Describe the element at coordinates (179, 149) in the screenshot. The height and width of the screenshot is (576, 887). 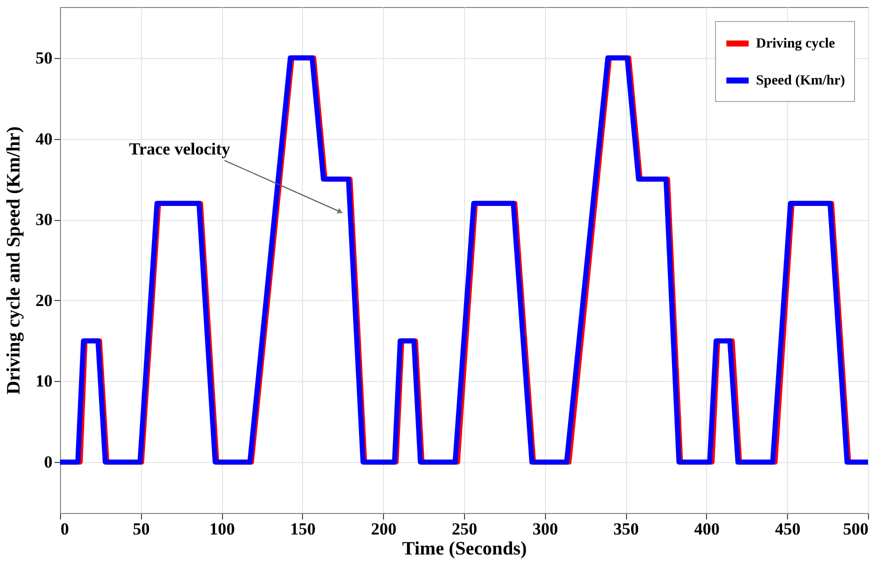
I see `annotation: Trace velocity` at that location.